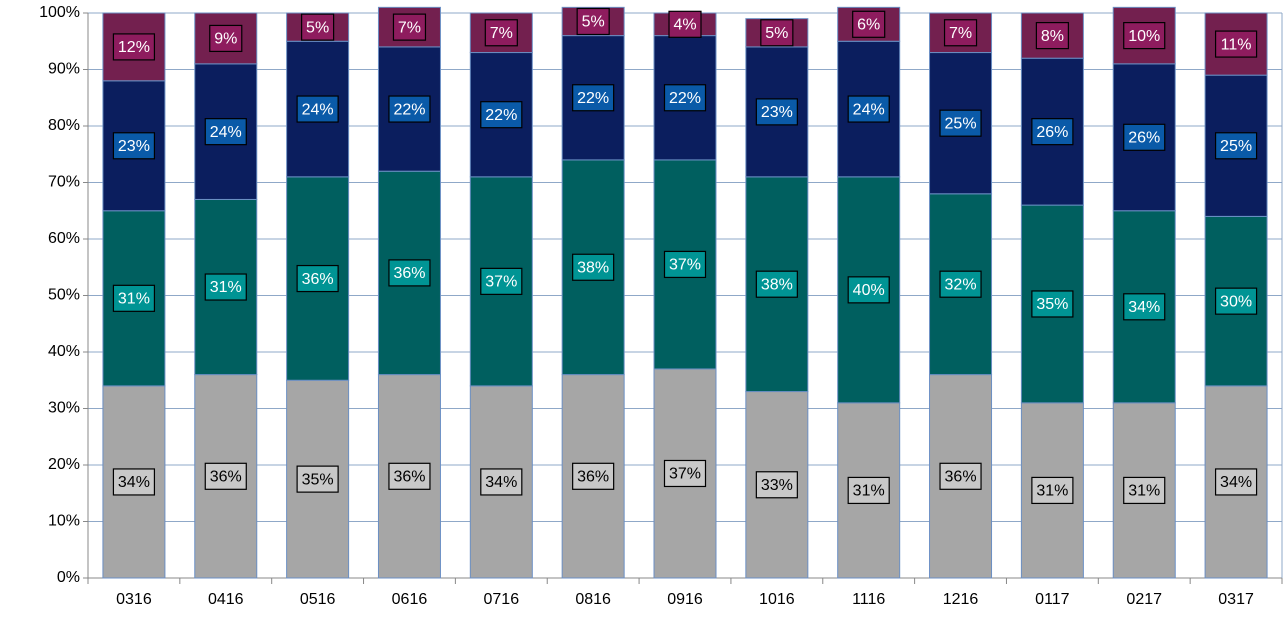  What do you see at coordinates (64, 464) in the screenshot?
I see `y-tick-label: 20%` at bounding box center [64, 464].